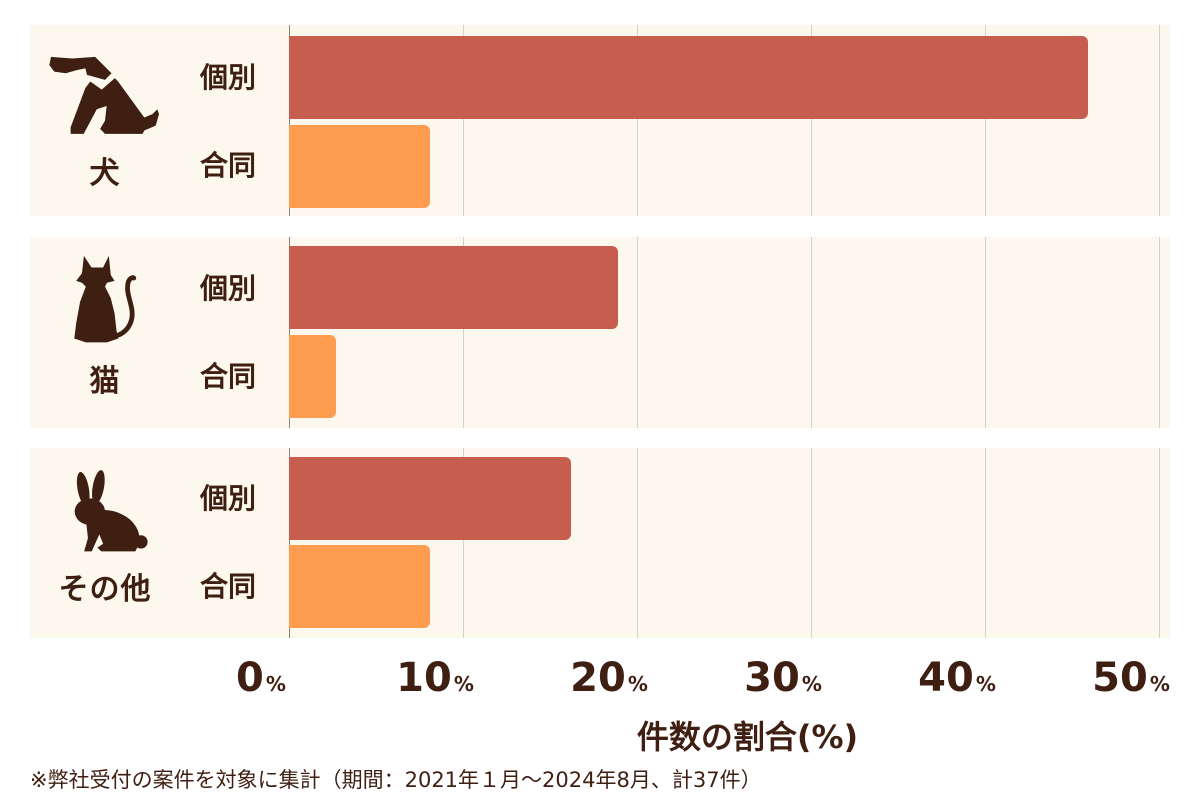  Describe the element at coordinates (228, 288) in the screenshot. I see `type-label-cat-individual: 個別` at that location.